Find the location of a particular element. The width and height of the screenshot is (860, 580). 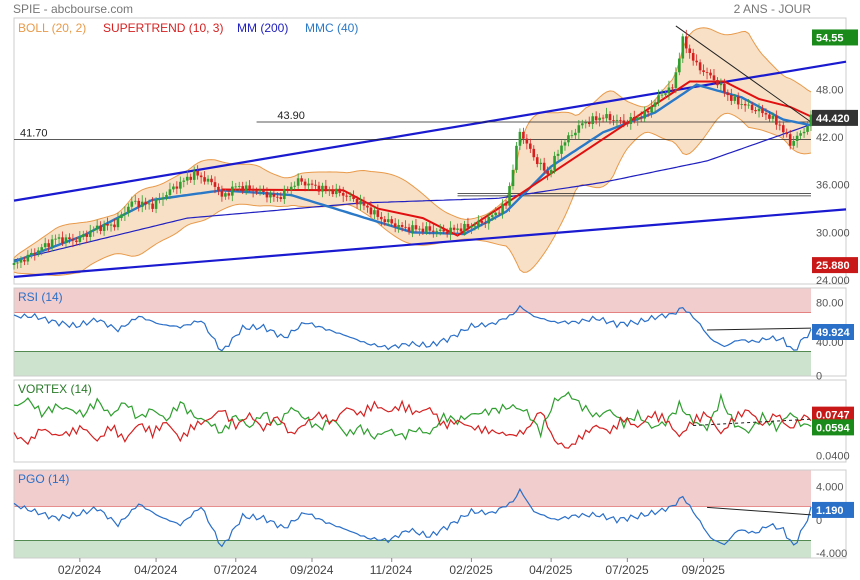

price-badge-1: 44.420 is located at coordinates (835, 117).